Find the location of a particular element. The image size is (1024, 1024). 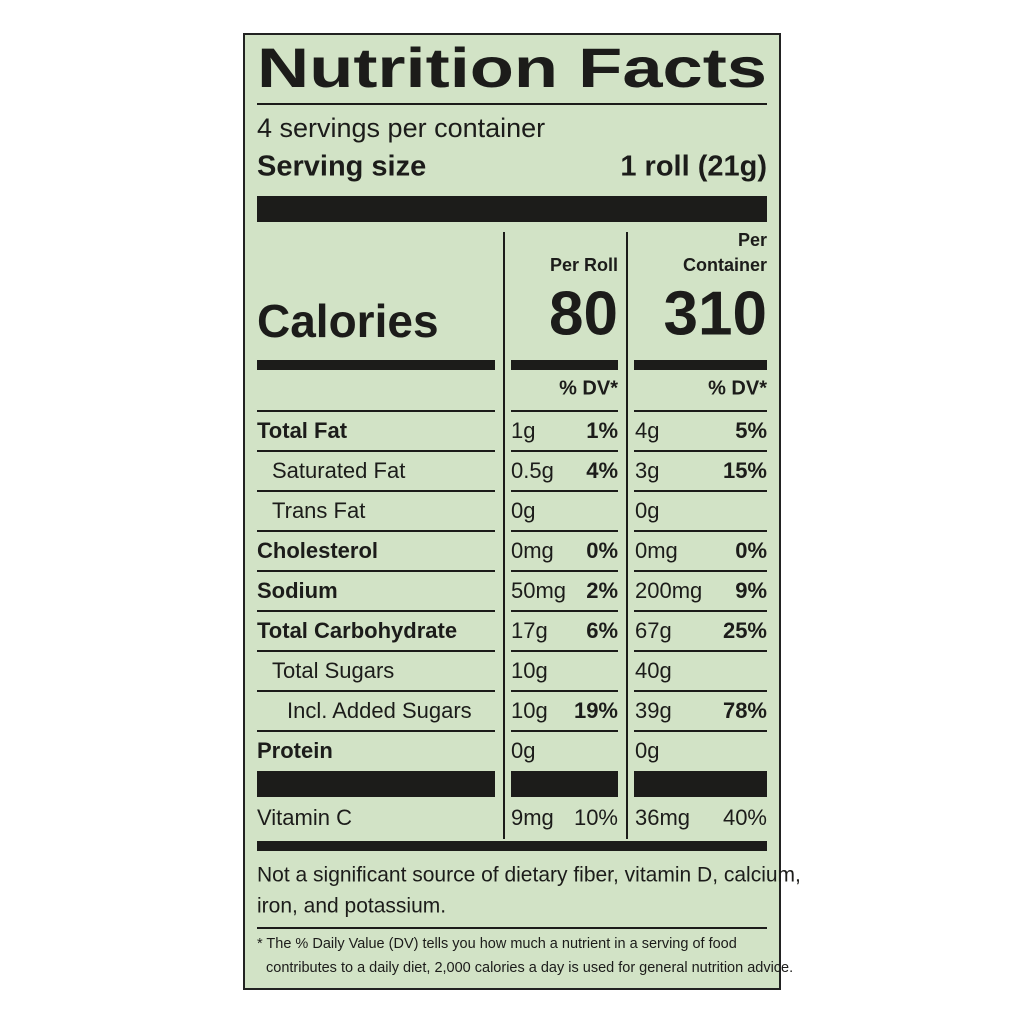

amount: 1g is located at coordinates (523, 430).